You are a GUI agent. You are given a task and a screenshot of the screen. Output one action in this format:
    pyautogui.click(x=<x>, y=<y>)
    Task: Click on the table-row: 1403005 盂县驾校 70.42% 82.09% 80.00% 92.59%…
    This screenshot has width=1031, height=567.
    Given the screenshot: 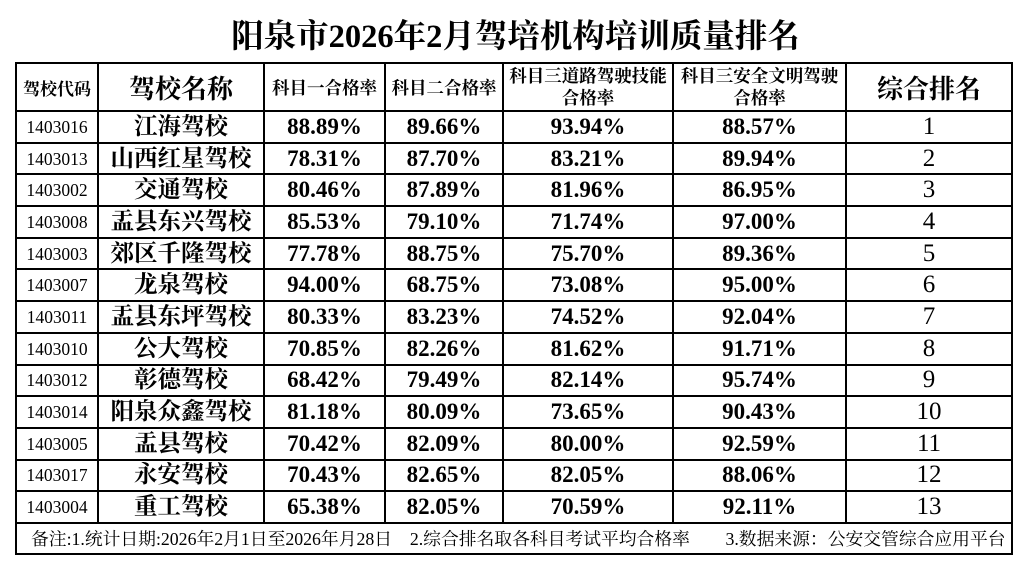 What is the action you would take?
    pyautogui.click(x=515, y=444)
    